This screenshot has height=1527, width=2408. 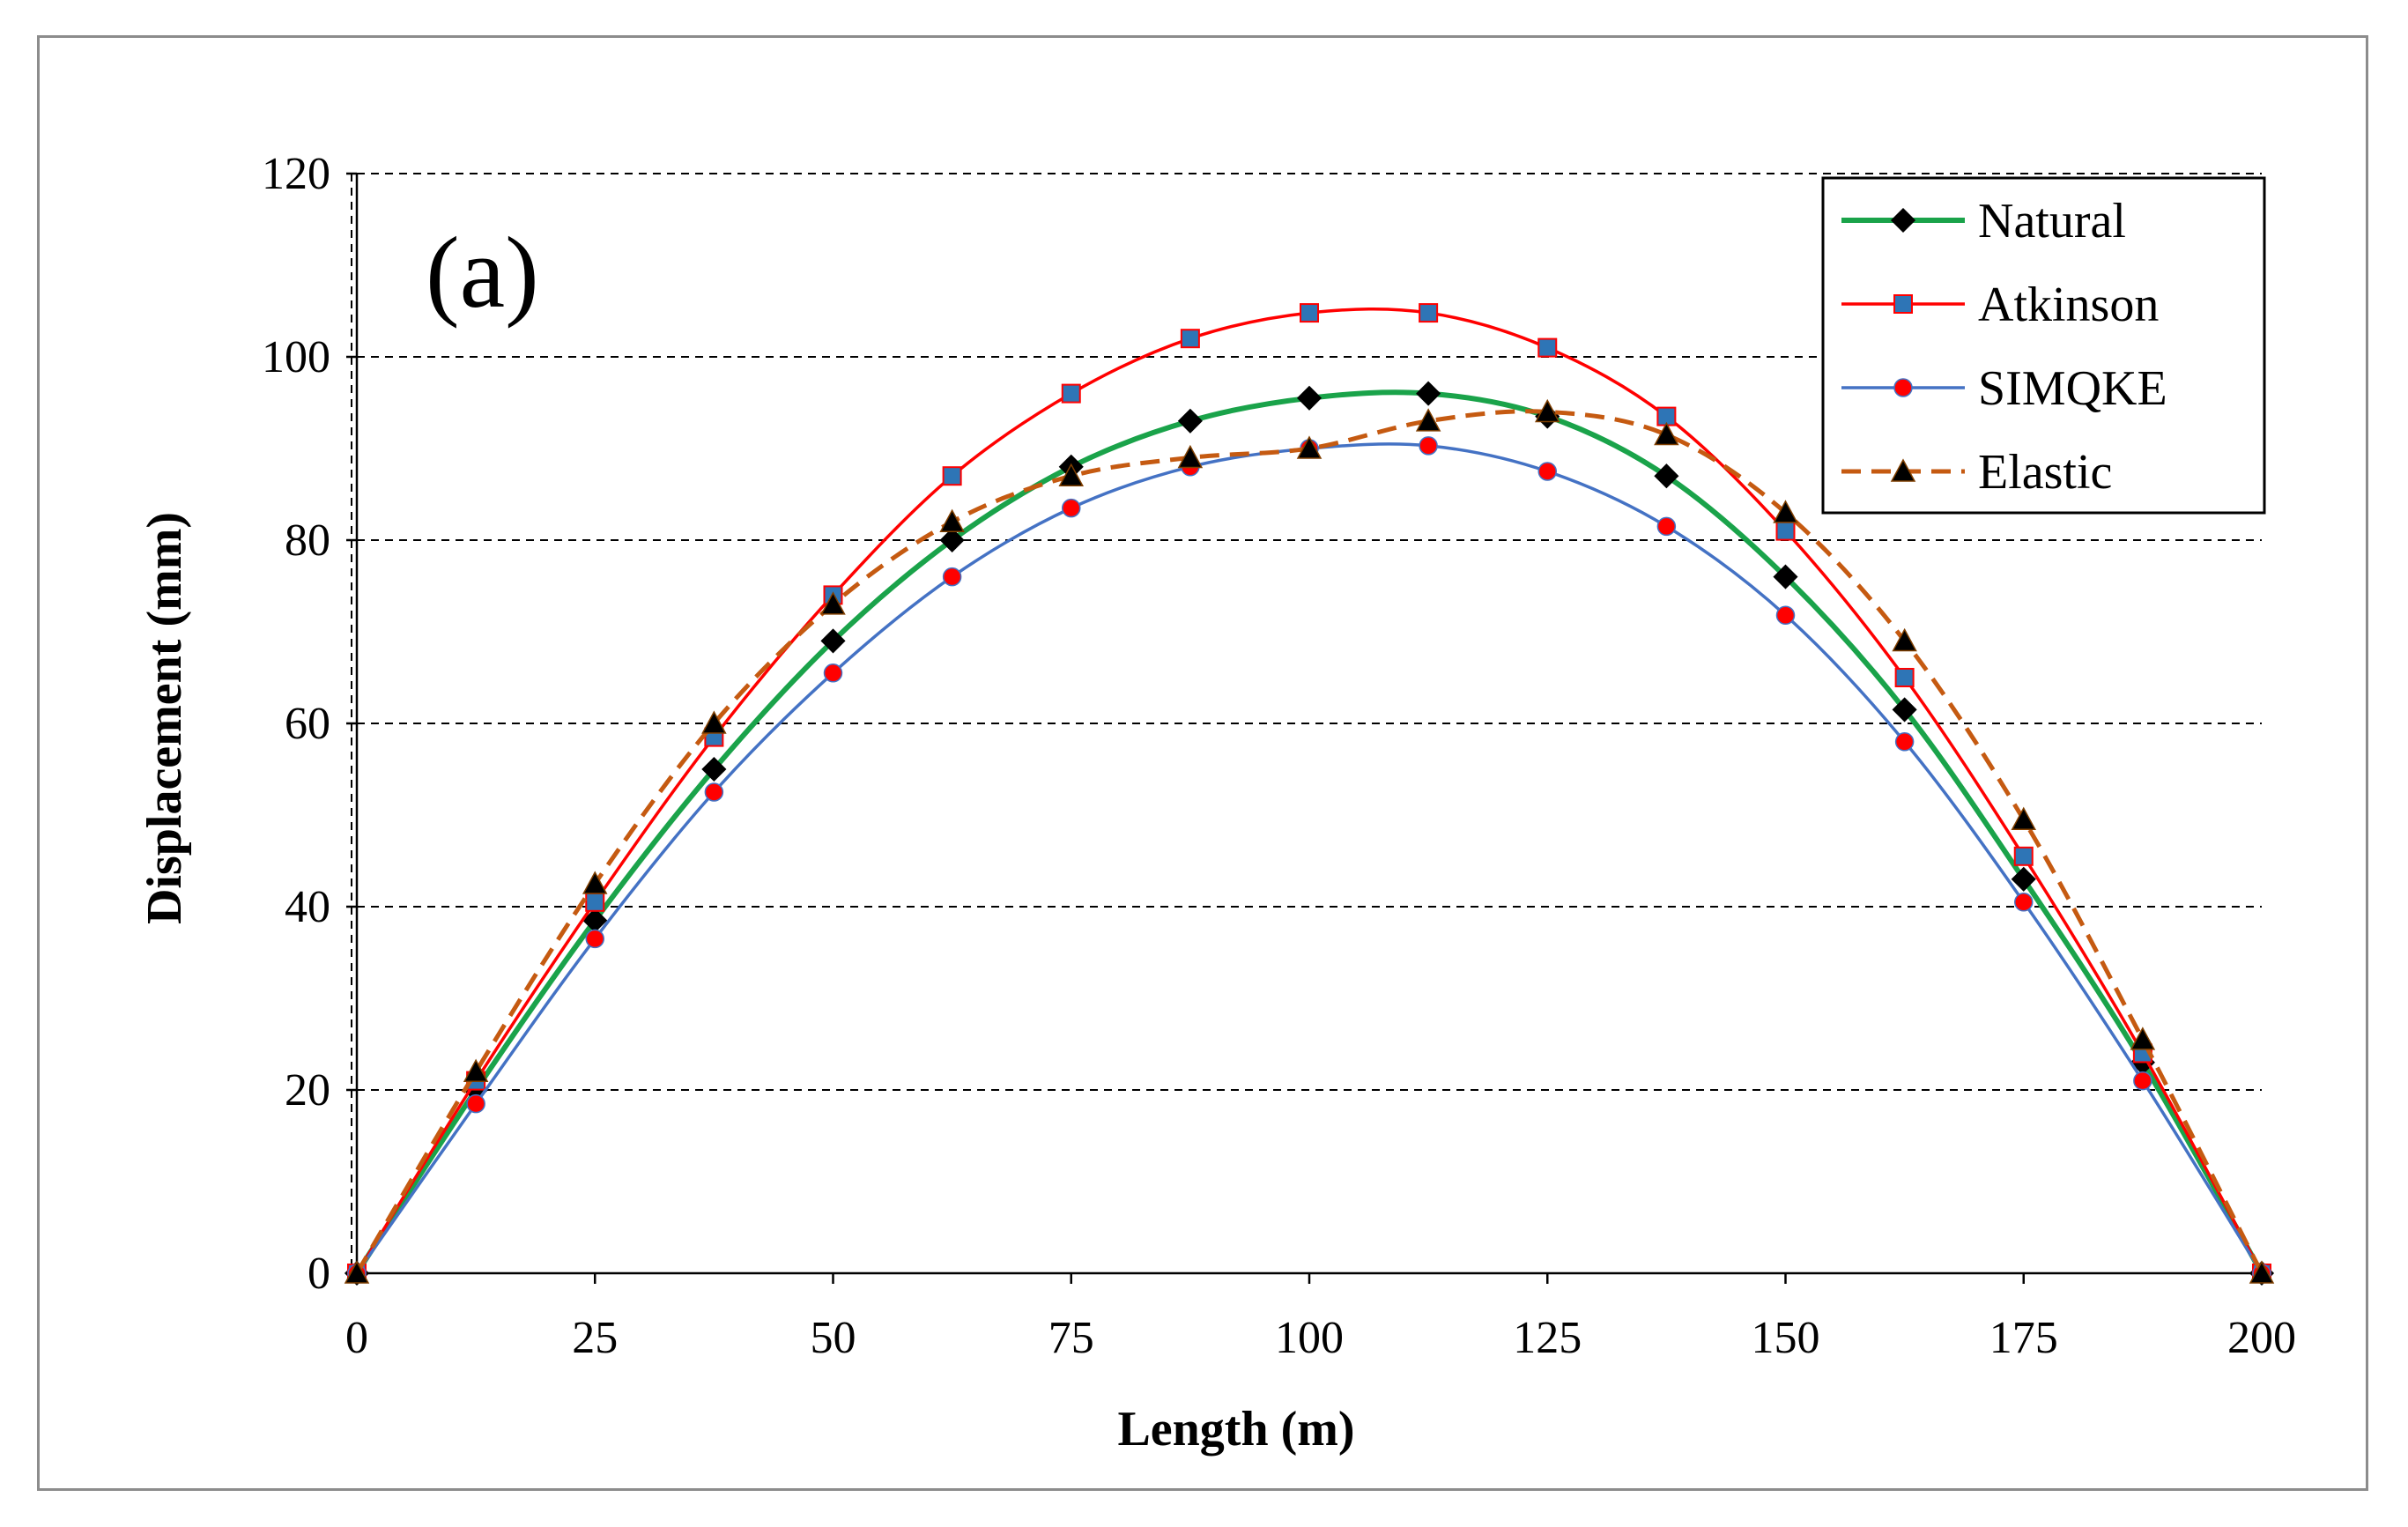 I want to click on legend-item-elastic: Elastic, so click(x=1976, y=472).